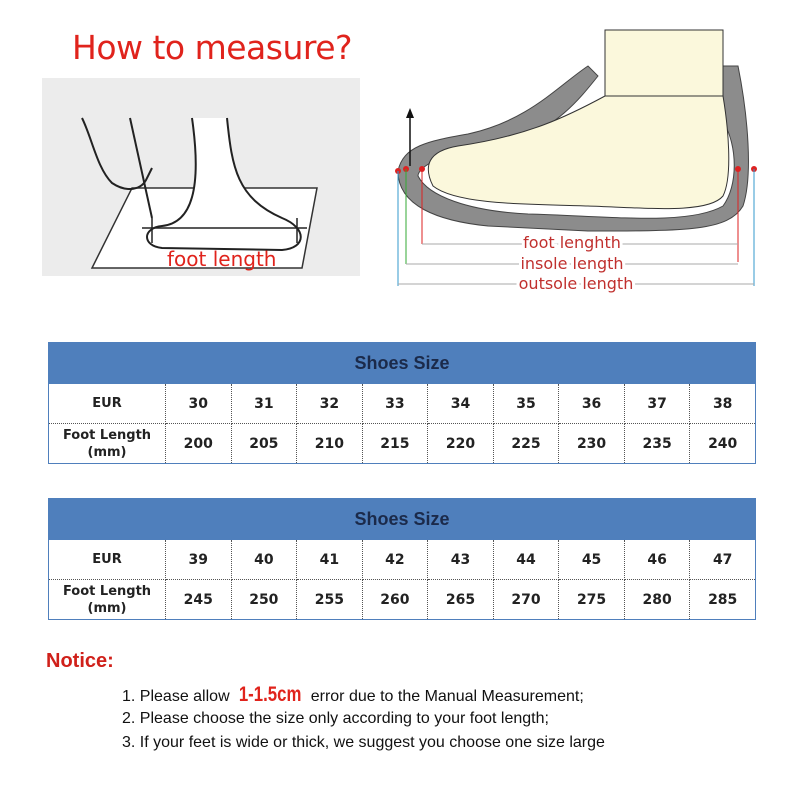 The image size is (800, 800). Describe the element at coordinates (576, 283) in the screenshot. I see `outsole-length-label: outsole length` at that location.